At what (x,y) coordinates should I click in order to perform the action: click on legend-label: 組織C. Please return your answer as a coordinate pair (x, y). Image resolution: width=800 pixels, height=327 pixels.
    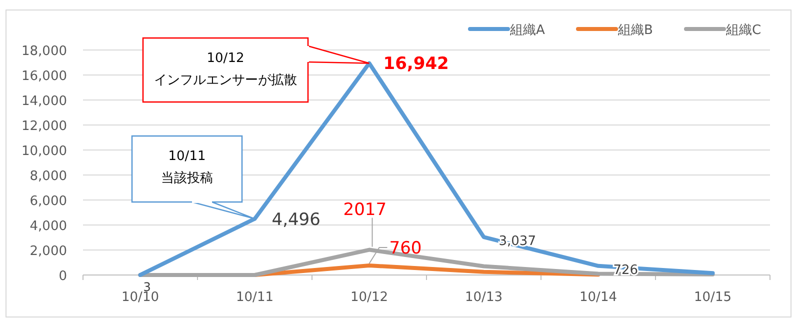
    Looking at the image, I should click on (743, 30).